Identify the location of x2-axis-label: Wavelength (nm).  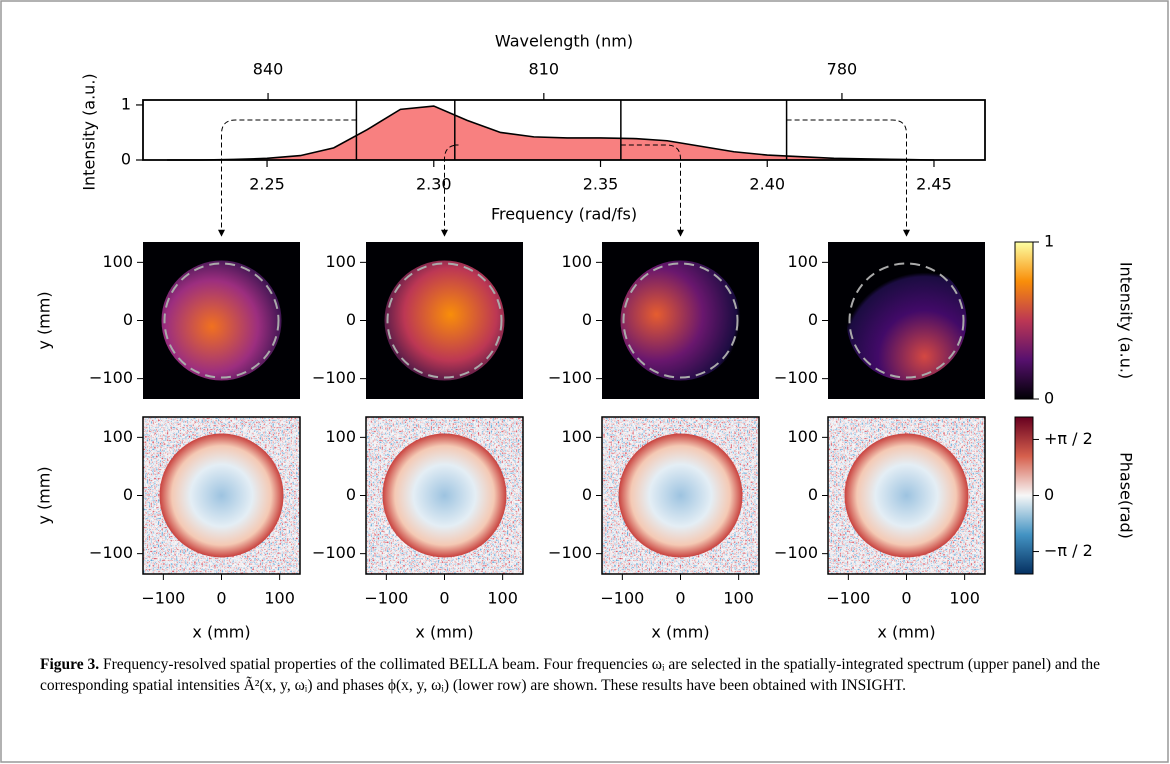
(564, 41).